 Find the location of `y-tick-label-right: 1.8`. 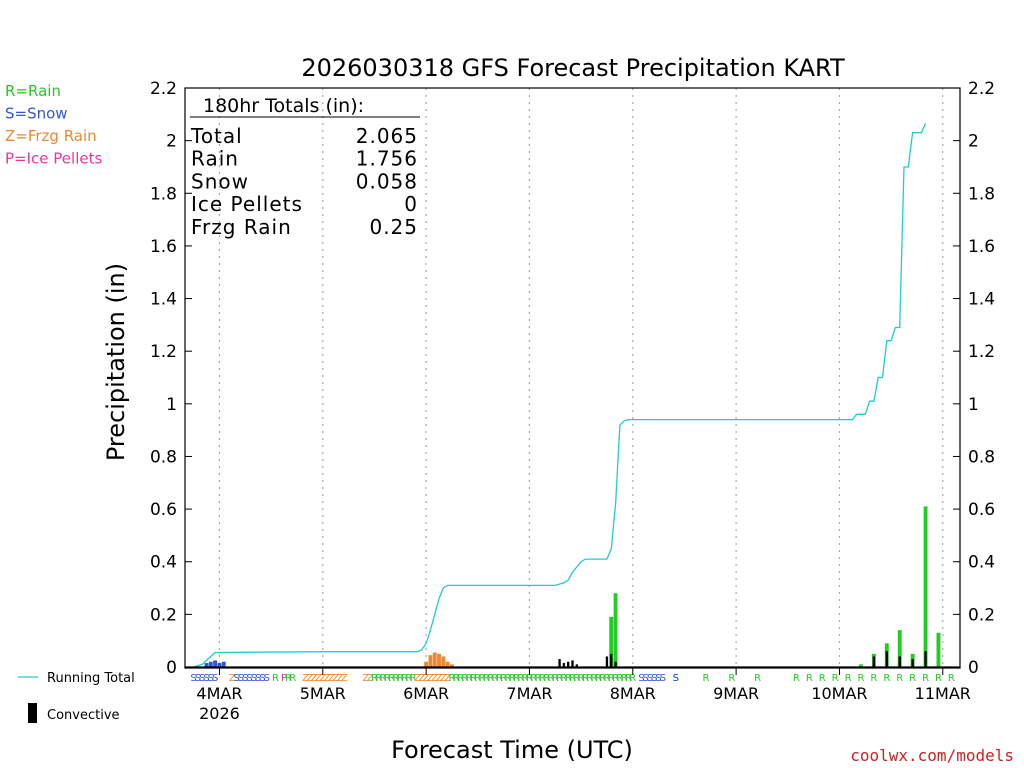

y-tick-label-right: 1.8 is located at coordinates (981, 194).